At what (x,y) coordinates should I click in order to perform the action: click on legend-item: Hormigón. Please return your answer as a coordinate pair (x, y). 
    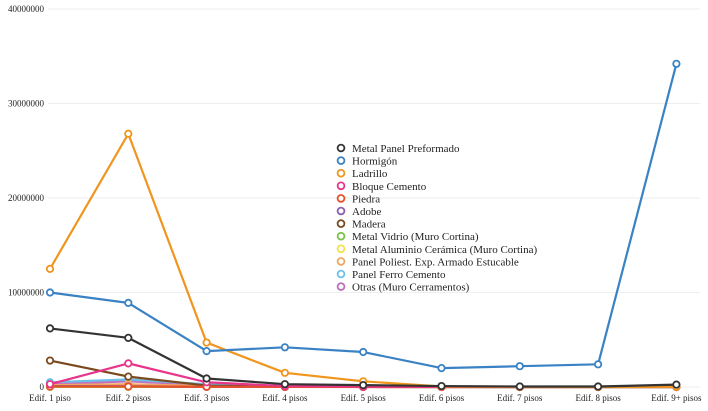
    Looking at the image, I should click on (367, 162).